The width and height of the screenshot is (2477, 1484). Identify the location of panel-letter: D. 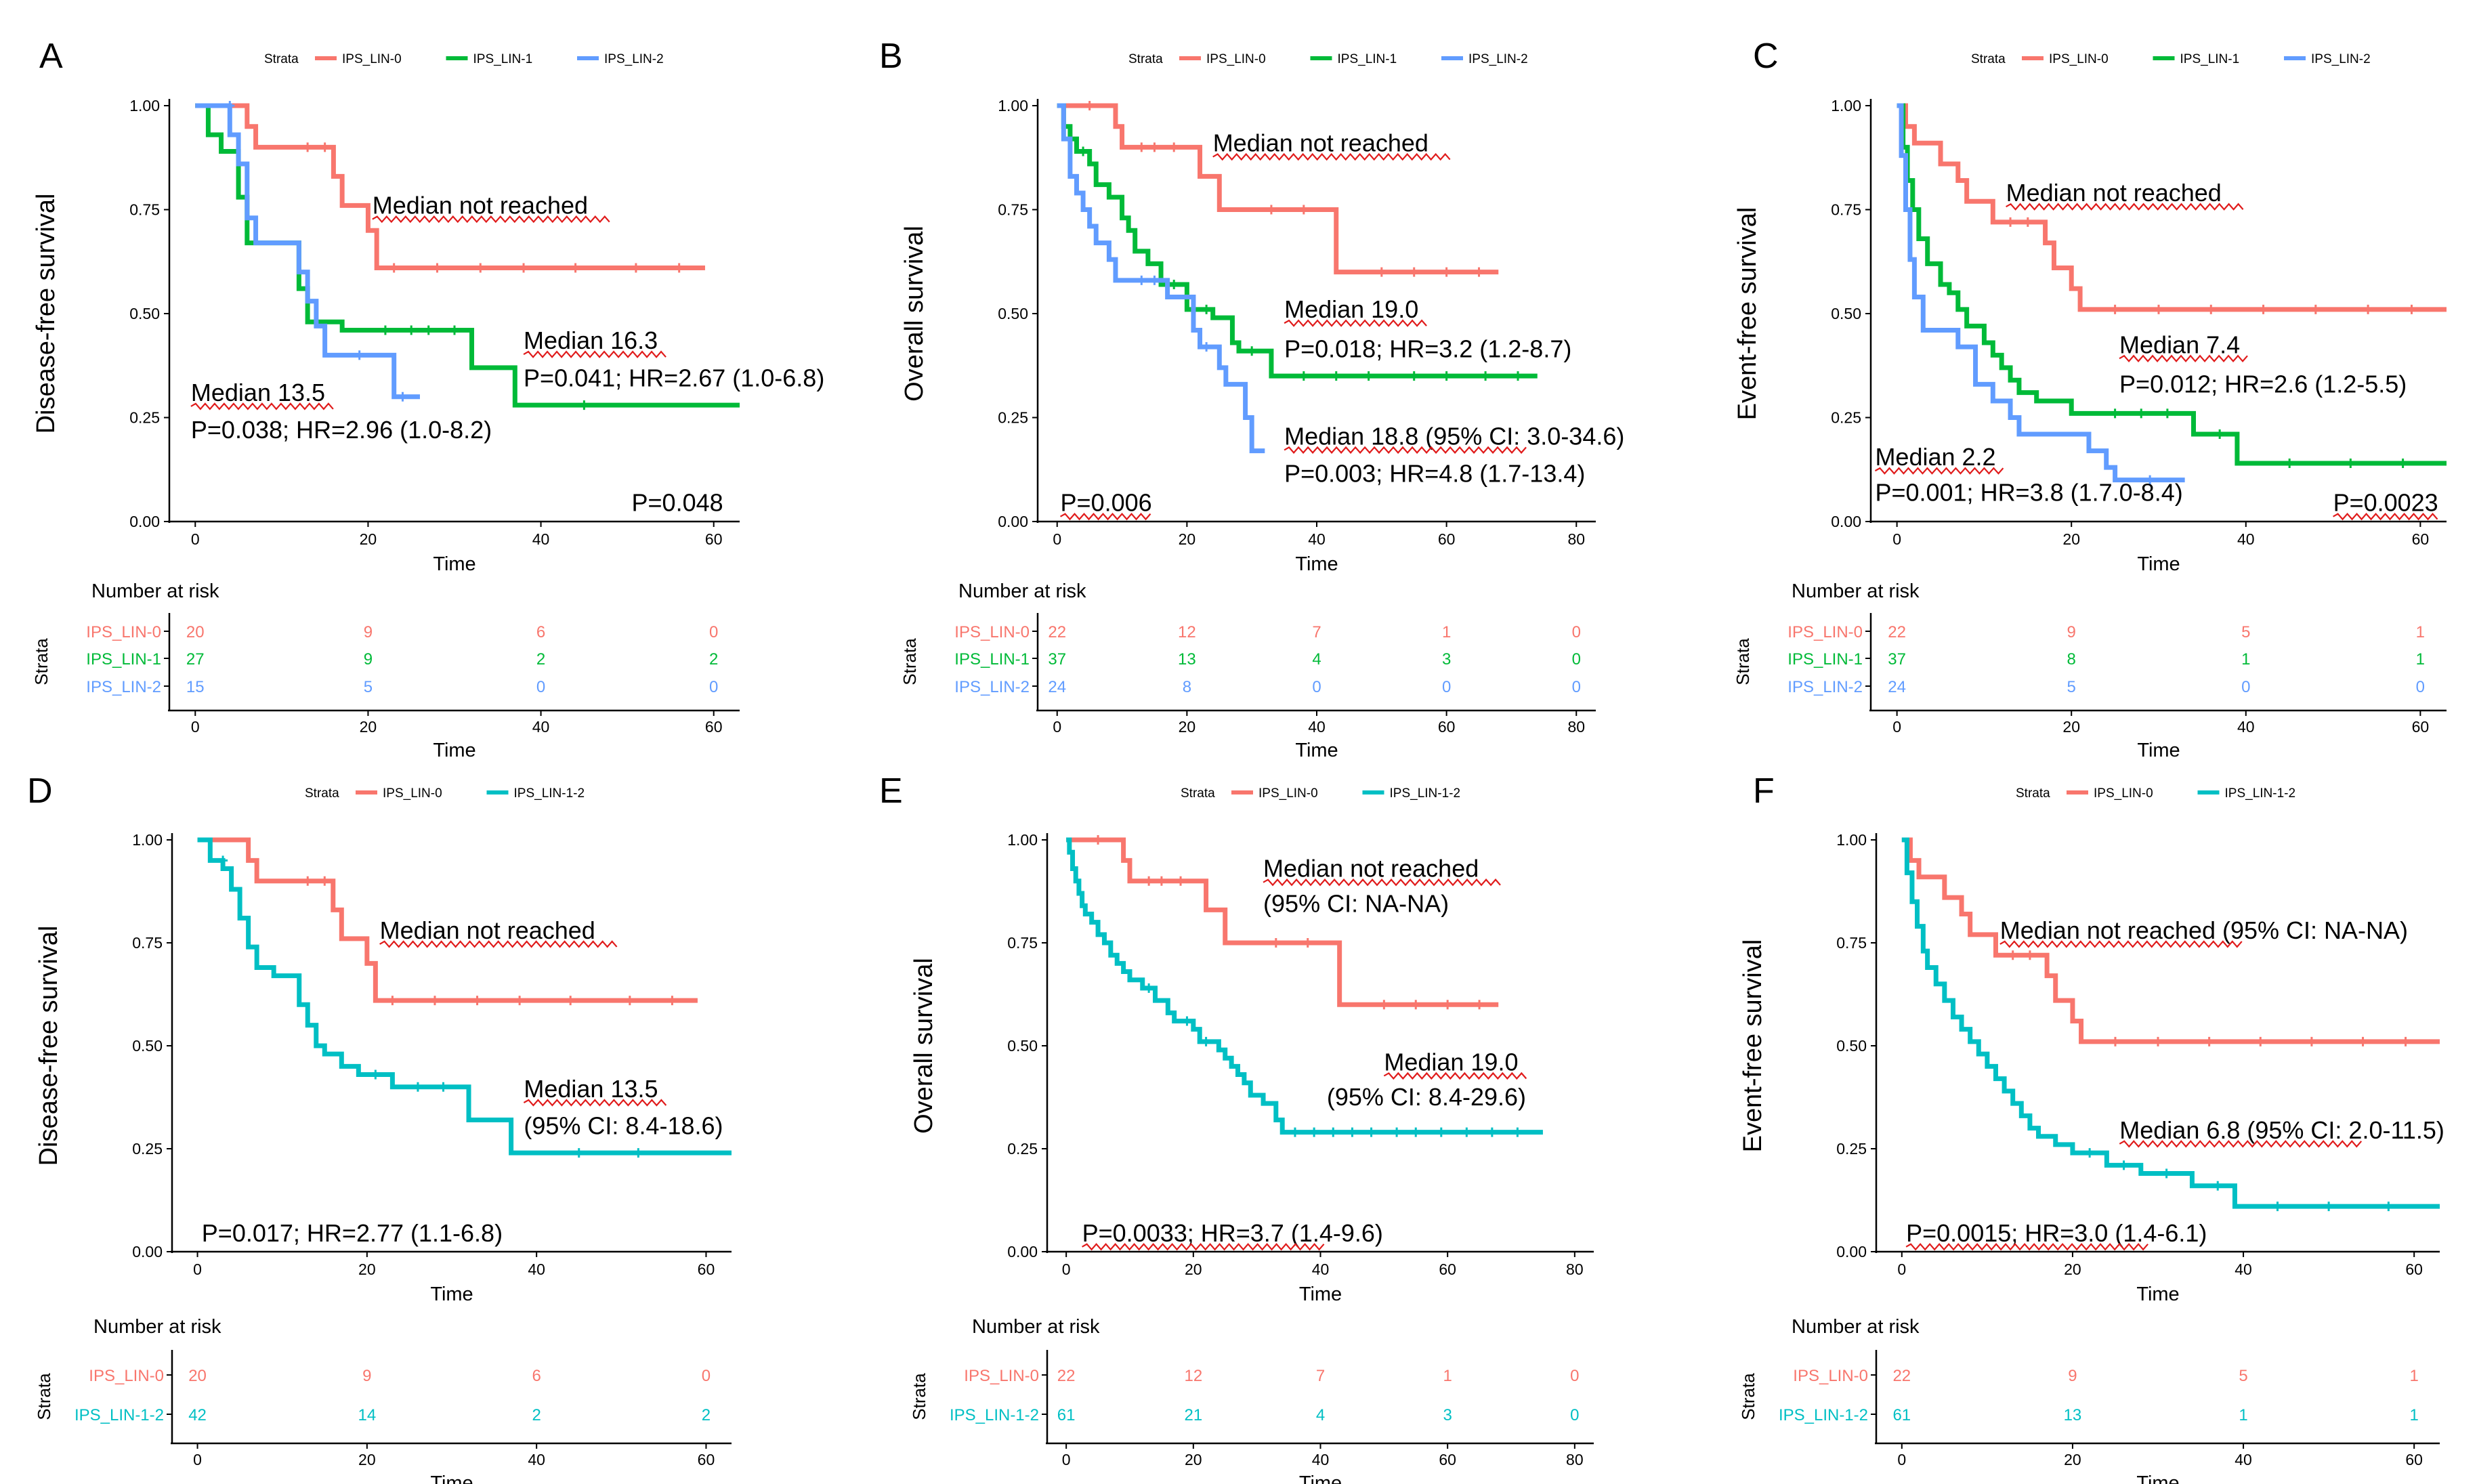
(40, 791).